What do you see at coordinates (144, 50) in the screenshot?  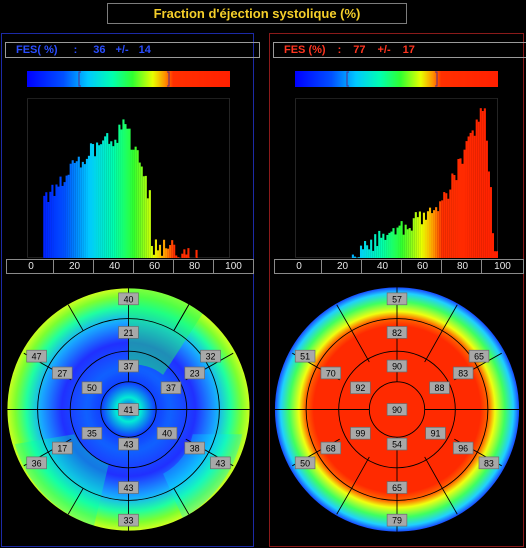 I see `fes-sd: 14` at bounding box center [144, 50].